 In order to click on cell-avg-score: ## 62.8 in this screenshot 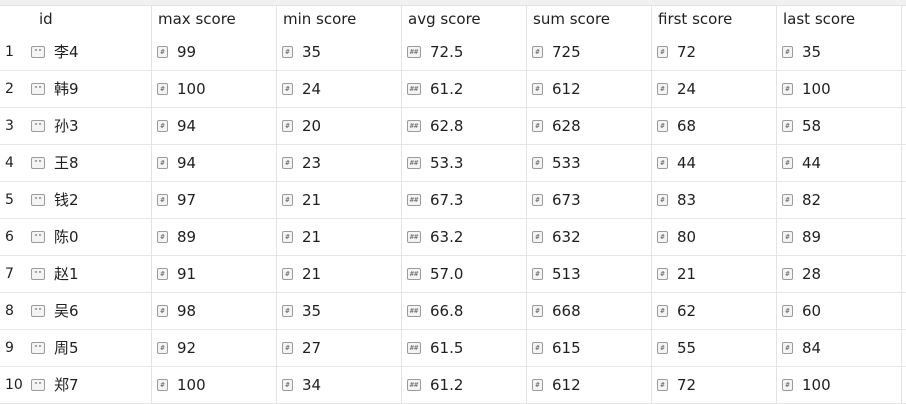, I will do `click(435, 126)`.